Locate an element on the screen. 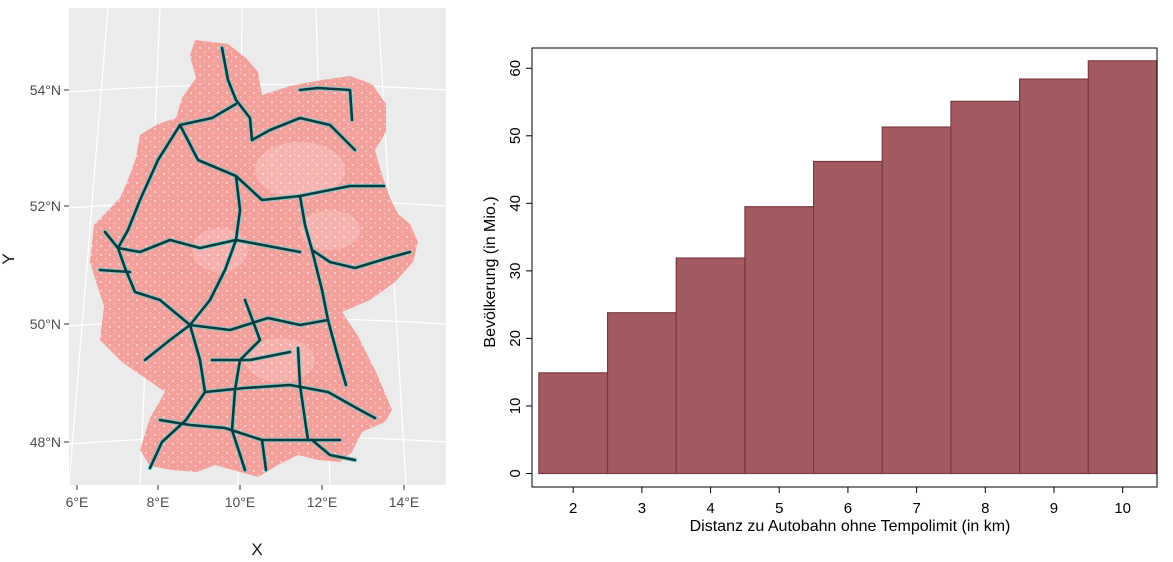  y-tick-label: 60 is located at coordinates (515, 68).